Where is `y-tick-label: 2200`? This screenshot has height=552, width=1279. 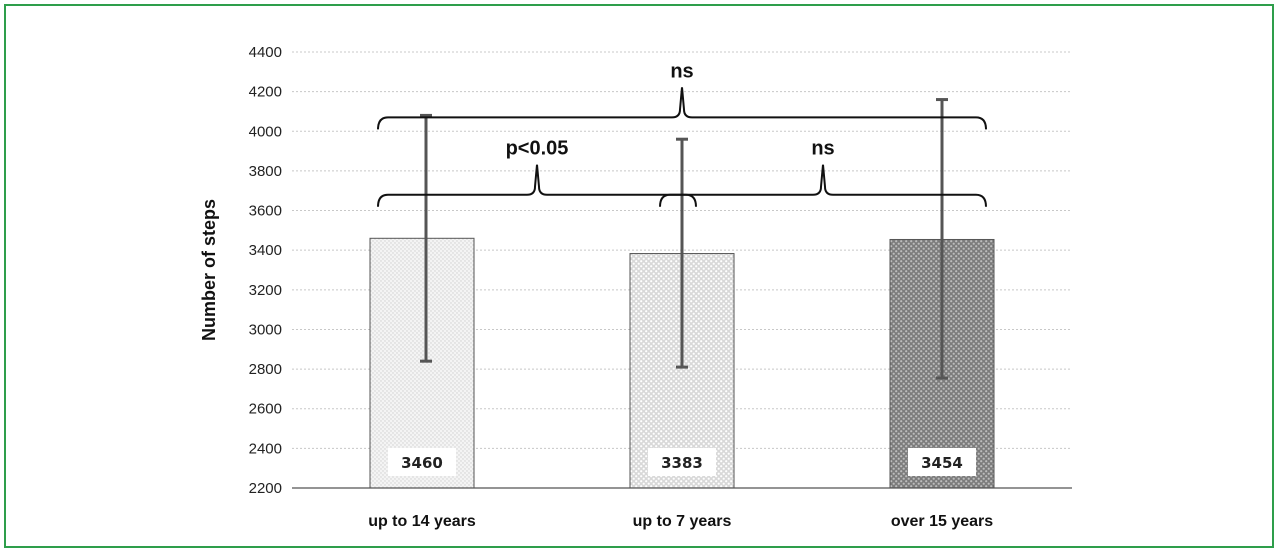 y-tick-label: 2200 is located at coordinates (265, 488).